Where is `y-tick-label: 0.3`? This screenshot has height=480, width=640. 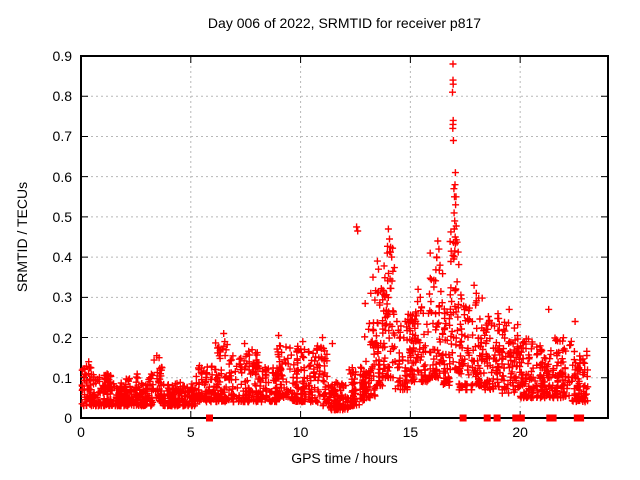 y-tick-label: 0.3 is located at coordinates (62, 297).